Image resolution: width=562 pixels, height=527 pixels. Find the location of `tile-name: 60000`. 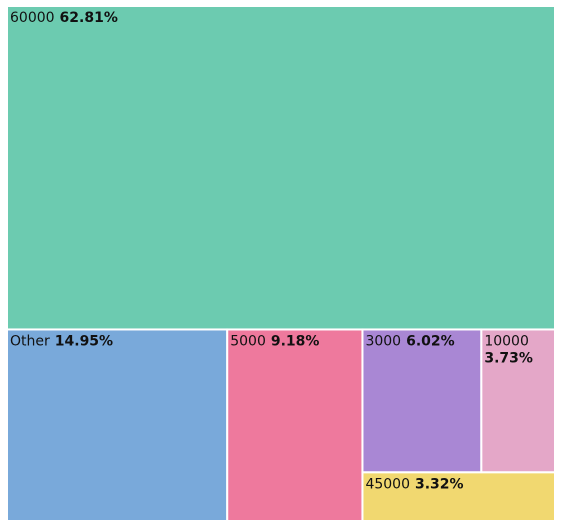

tile-name: 60000 is located at coordinates (32, 18).